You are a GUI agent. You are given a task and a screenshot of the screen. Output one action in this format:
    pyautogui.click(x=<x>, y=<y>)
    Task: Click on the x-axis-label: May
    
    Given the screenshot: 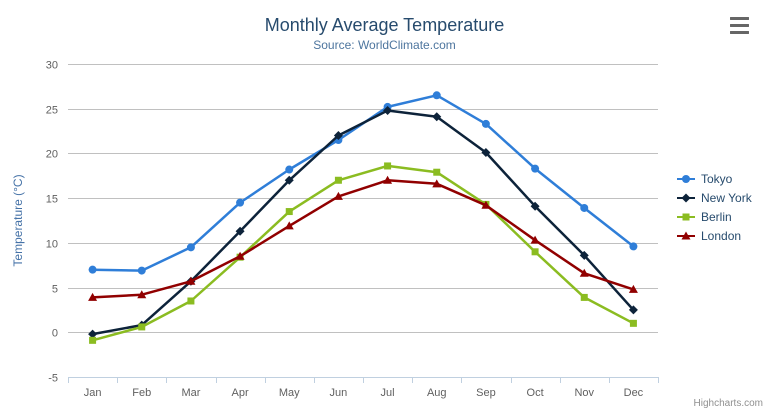 What is the action you would take?
    pyautogui.click(x=289, y=393)
    